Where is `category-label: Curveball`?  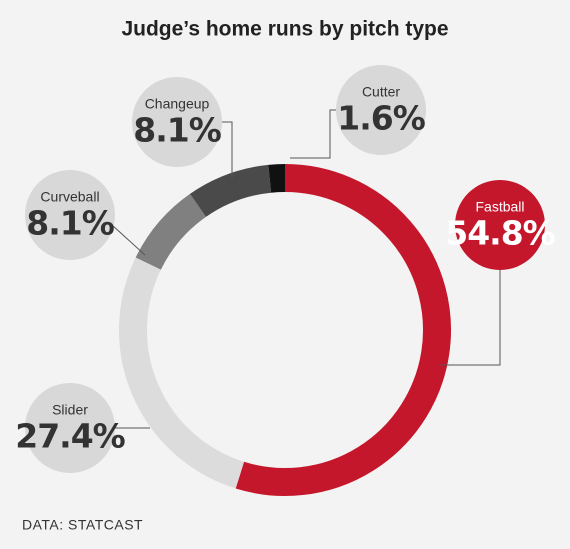 category-label: Curveball is located at coordinates (69, 197).